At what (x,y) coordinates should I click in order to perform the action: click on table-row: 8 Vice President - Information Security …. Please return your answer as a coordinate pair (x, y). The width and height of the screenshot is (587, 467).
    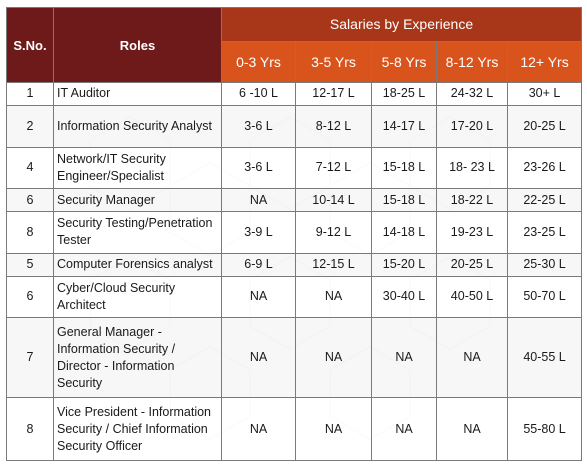
    Looking at the image, I should click on (294, 429).